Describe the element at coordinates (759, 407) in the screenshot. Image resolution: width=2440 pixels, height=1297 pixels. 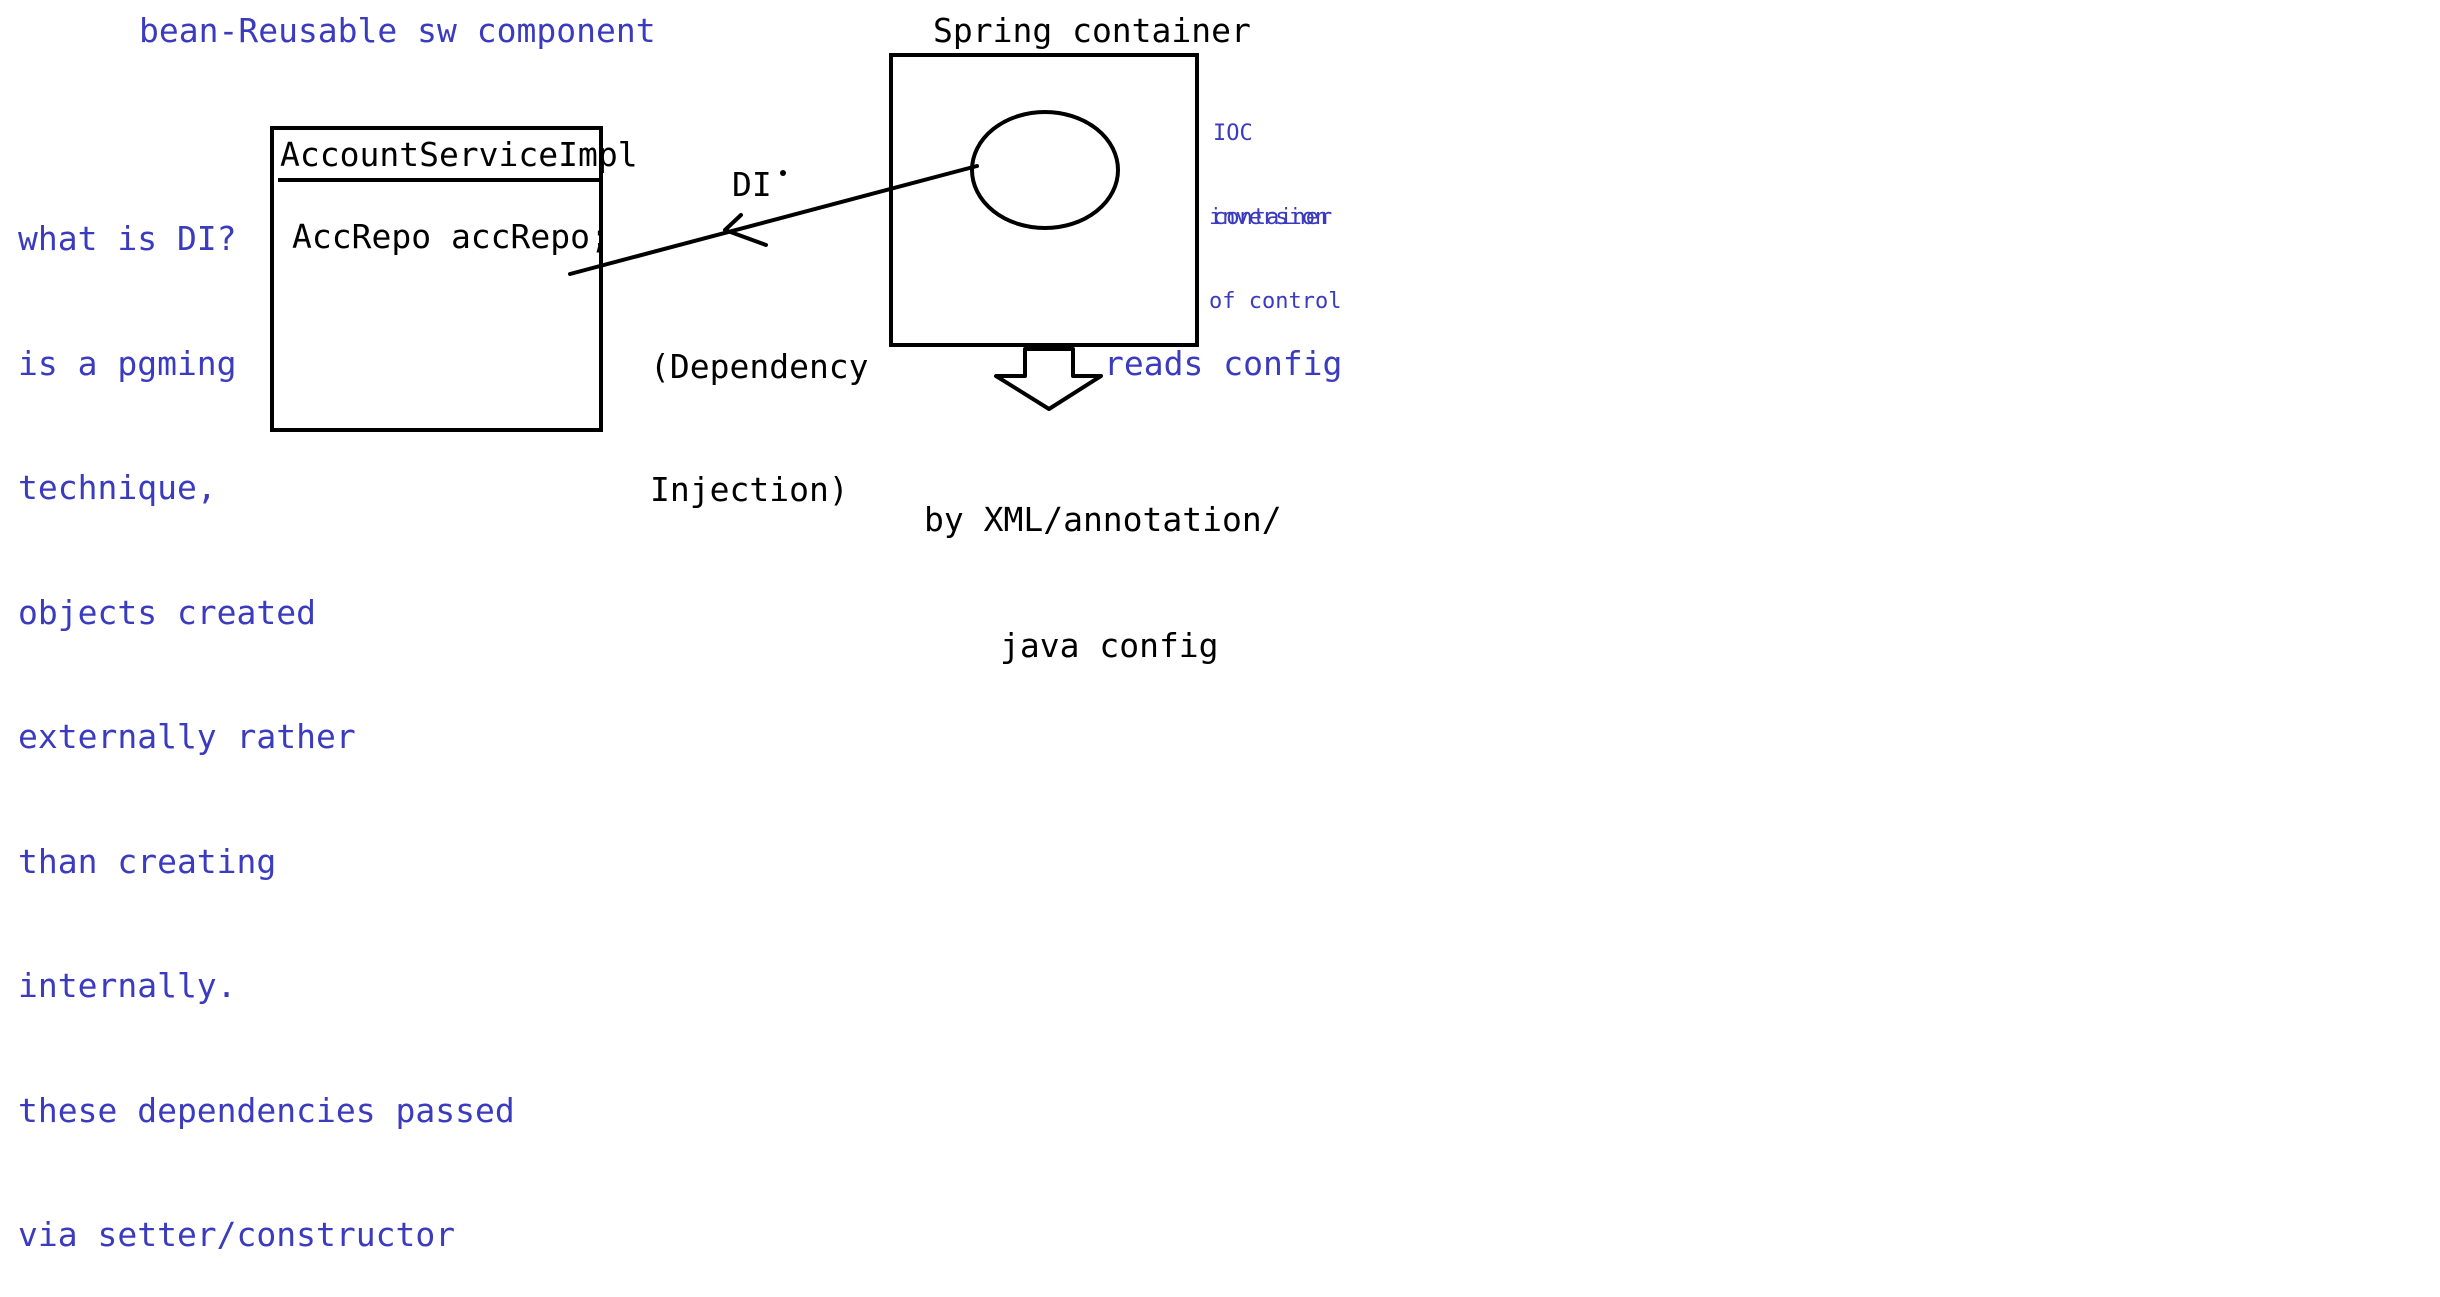
I see `dependency-injection-label: (Dependency Injection)` at that location.